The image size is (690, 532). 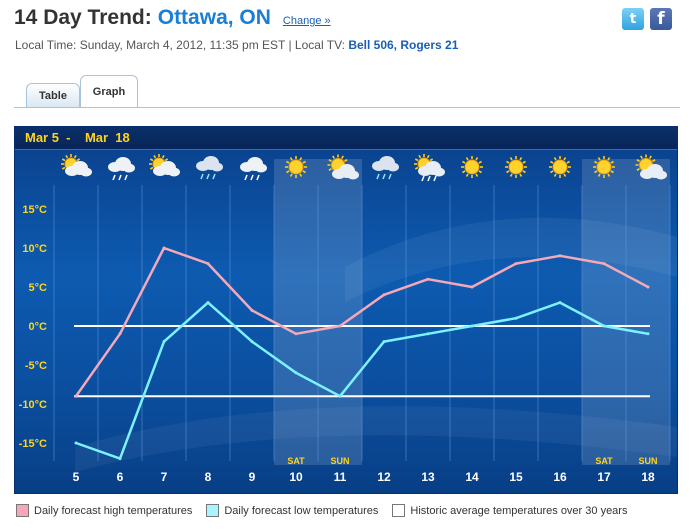 What do you see at coordinates (633, 19) in the screenshot?
I see `twitter-icon: t` at bounding box center [633, 19].